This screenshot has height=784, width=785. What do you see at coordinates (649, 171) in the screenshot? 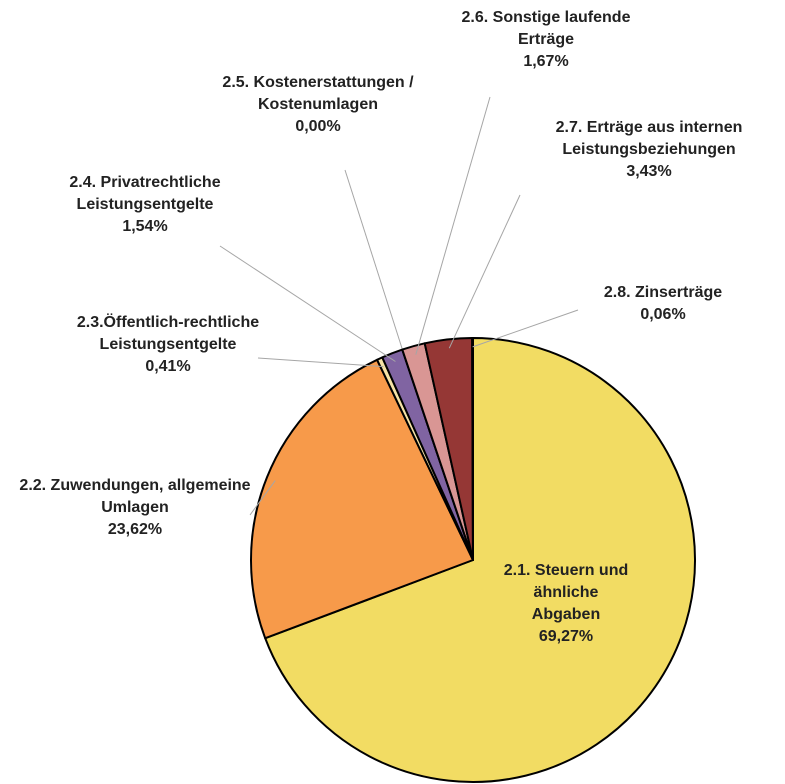
I see `value-label: 3,43%` at bounding box center [649, 171].